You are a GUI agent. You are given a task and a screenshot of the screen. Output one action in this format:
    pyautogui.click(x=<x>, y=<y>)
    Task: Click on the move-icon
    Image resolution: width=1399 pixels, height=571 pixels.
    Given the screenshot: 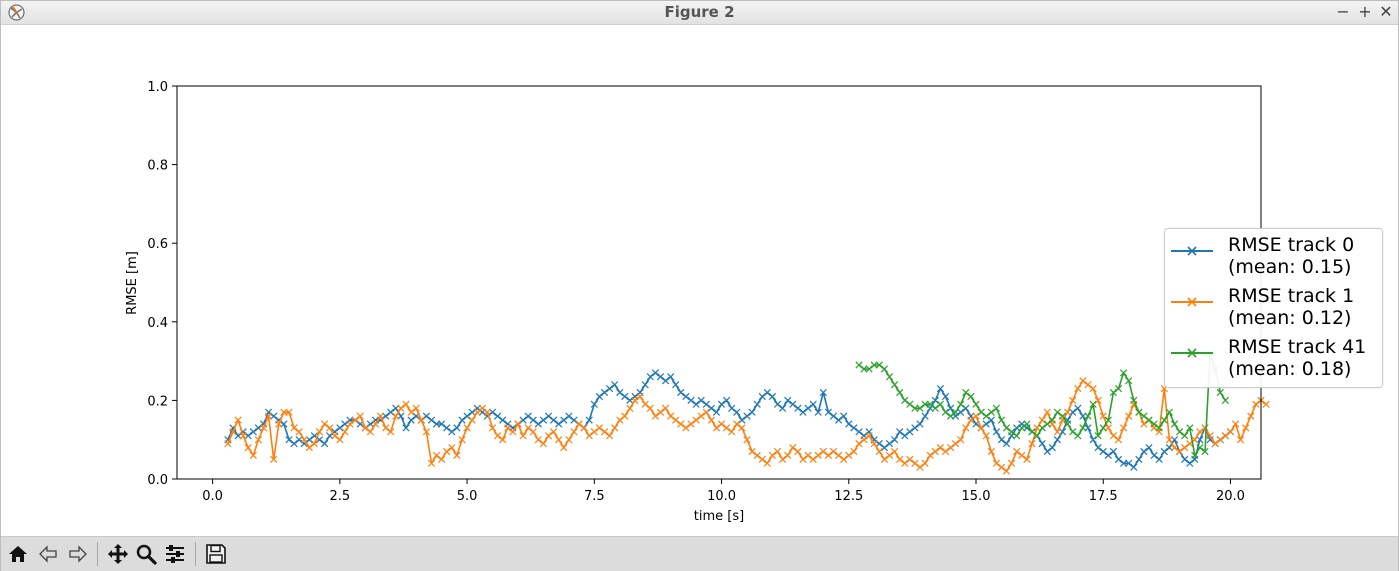 What is the action you would take?
    pyautogui.click(x=118, y=554)
    